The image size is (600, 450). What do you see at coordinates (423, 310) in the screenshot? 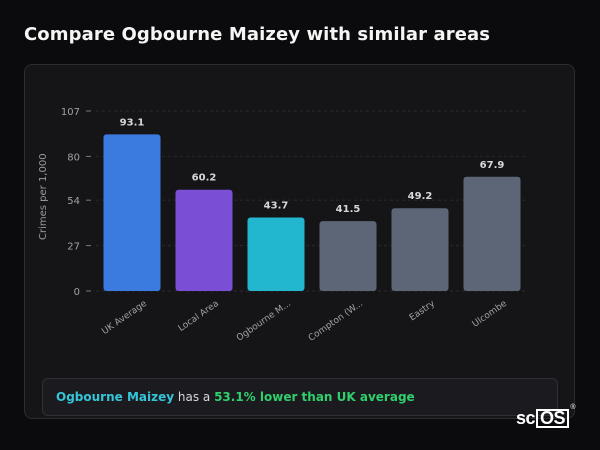
I see `x-category-label: Eastry` at bounding box center [423, 310].